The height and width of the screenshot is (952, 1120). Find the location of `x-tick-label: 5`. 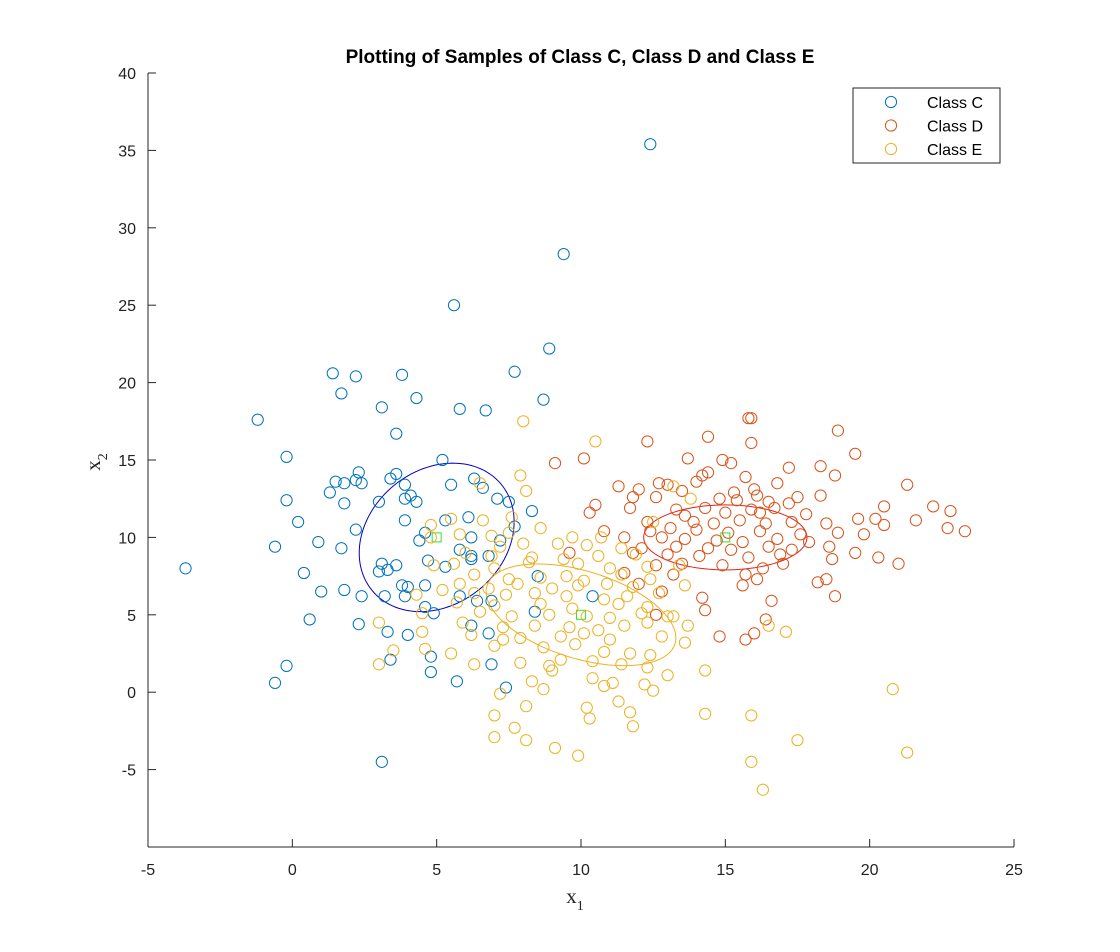

x-tick-label: 5 is located at coordinates (436, 870).